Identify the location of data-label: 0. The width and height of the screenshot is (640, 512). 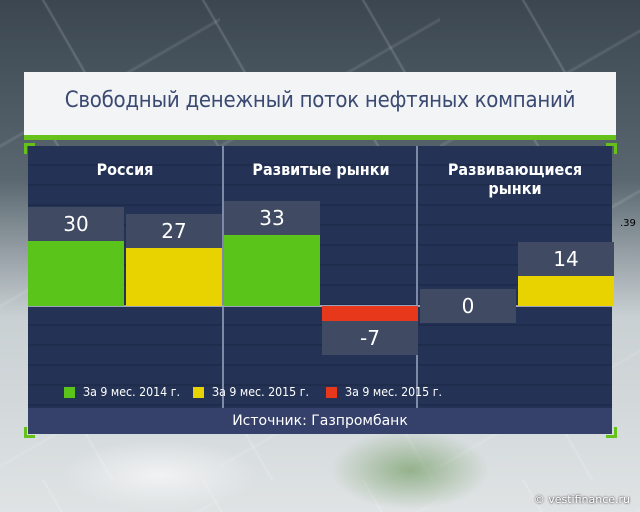
(468, 306).